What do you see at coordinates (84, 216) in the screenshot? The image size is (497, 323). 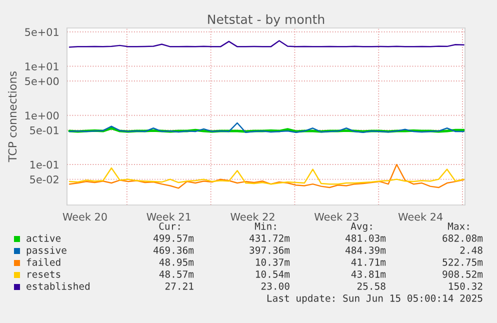 I see `x-tick-label: Week 20` at bounding box center [84, 216].